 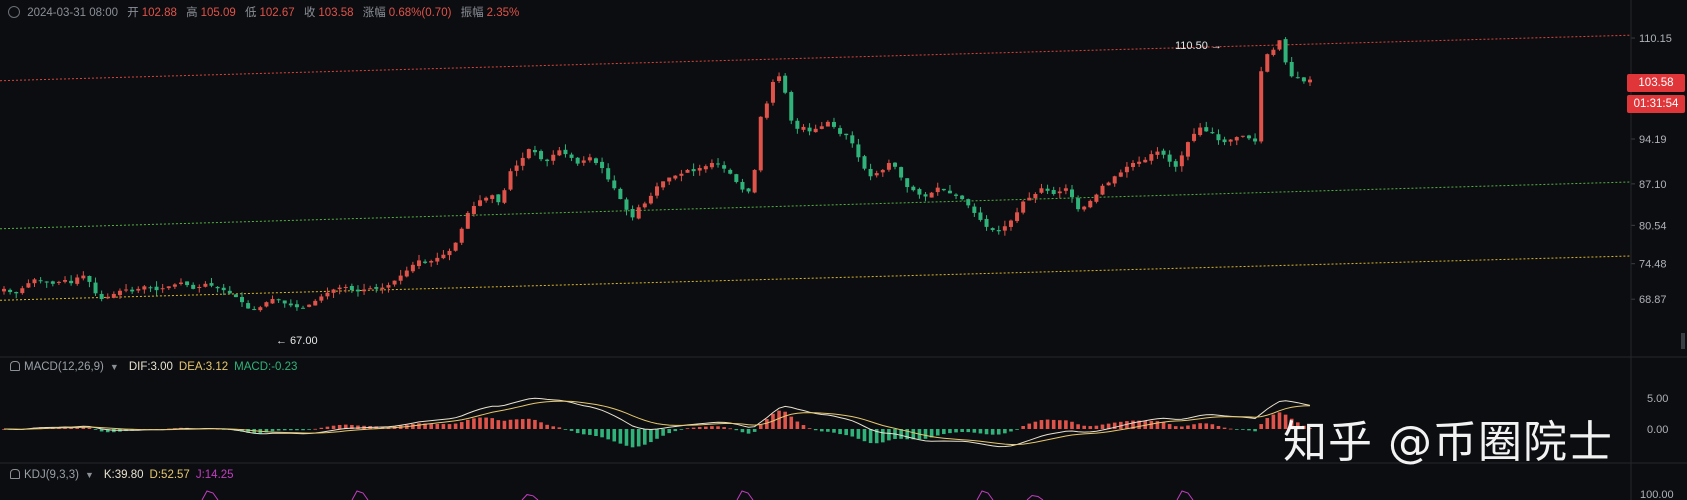 What do you see at coordinates (153, 367) in the screenshot?
I see `macd-legend: MACD(12,26,9) ▼ DIF:3.00 DEA:3.12 MACD:-0.23` at bounding box center [153, 367].